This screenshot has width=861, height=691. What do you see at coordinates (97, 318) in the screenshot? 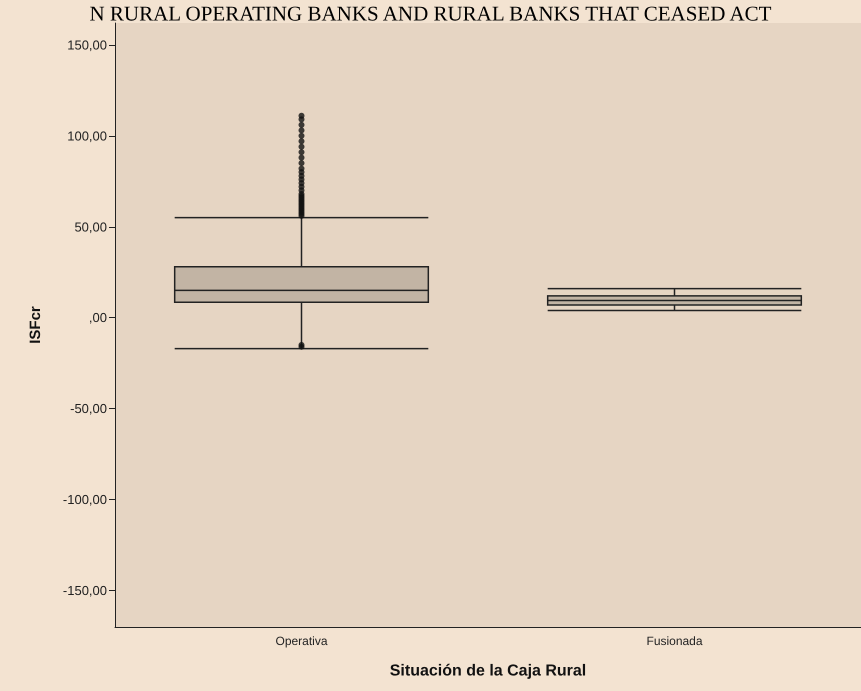
I see `y-tick-label: ,00` at bounding box center [97, 318].